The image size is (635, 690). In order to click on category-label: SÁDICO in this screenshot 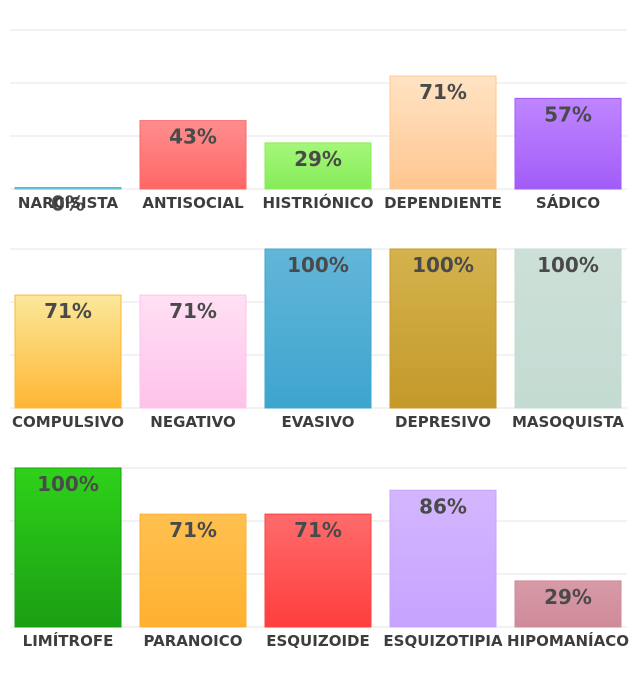, I will do `click(568, 202)`.